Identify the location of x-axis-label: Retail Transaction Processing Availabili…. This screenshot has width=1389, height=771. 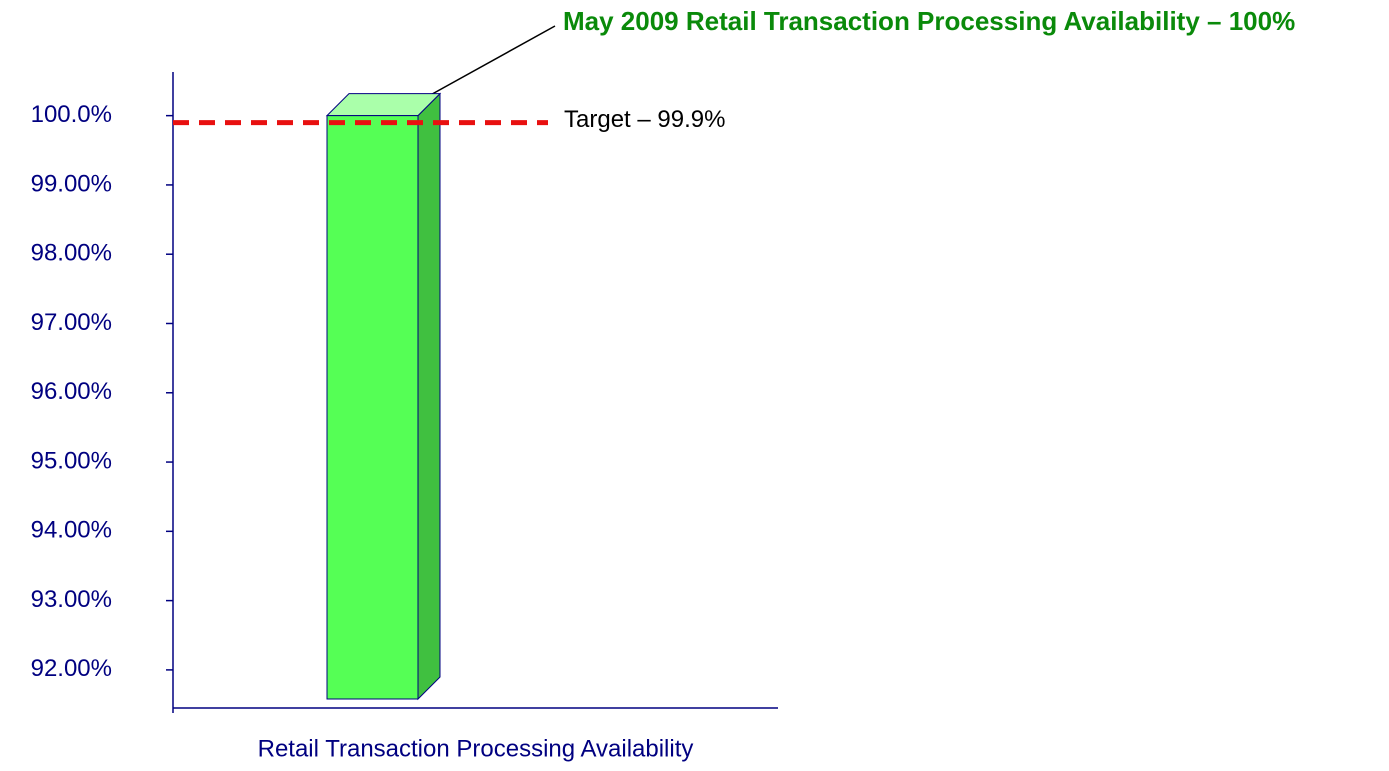
(476, 748).